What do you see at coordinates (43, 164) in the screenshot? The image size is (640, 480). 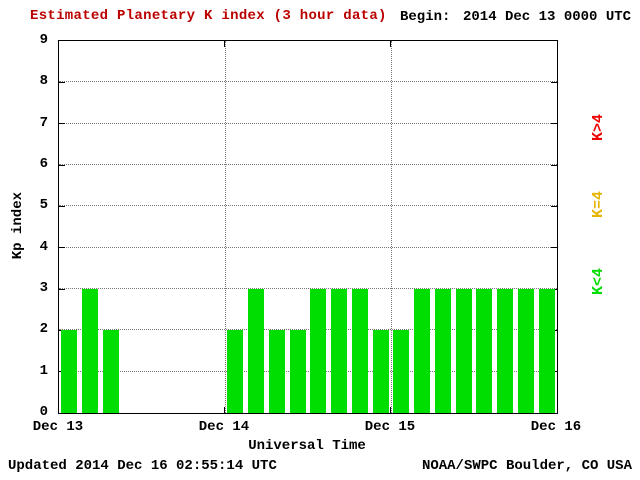 I see `y-tick-label: 6` at bounding box center [43, 164].